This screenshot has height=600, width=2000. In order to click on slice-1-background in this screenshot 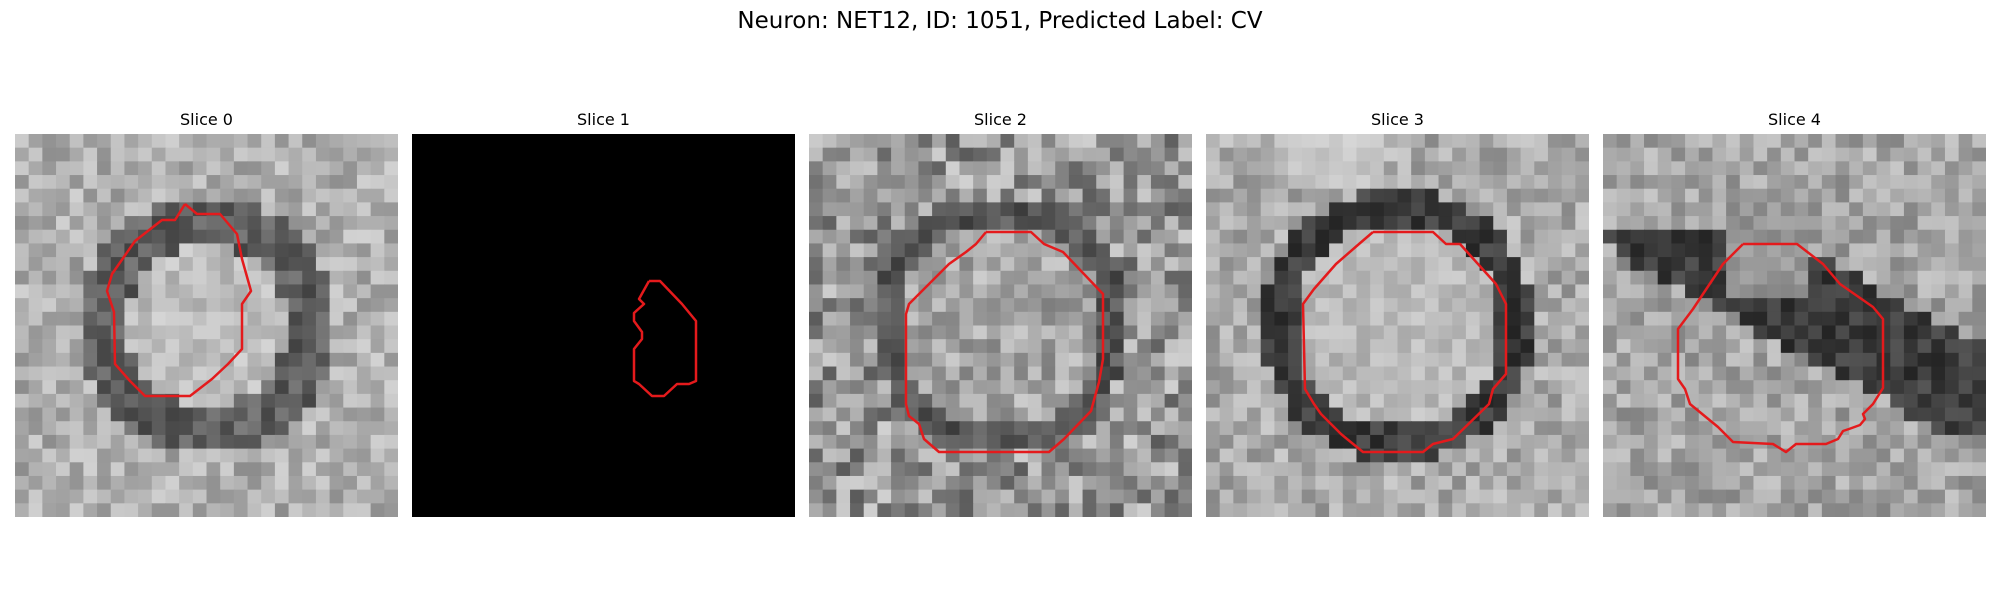, I will do `click(603, 325)`.